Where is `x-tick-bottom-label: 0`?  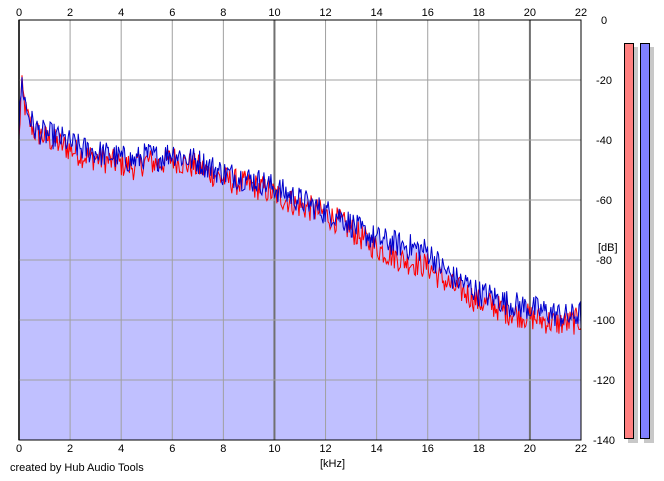 x-tick-bottom-label: 0 is located at coordinates (19, 449).